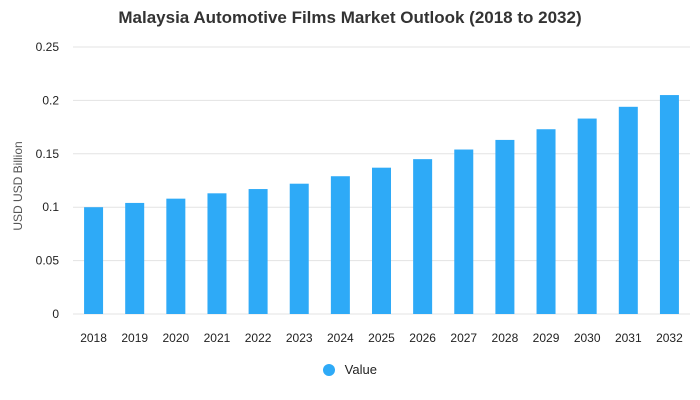 The width and height of the screenshot is (700, 400). I want to click on y-tick-label: 0.15, so click(48, 154).